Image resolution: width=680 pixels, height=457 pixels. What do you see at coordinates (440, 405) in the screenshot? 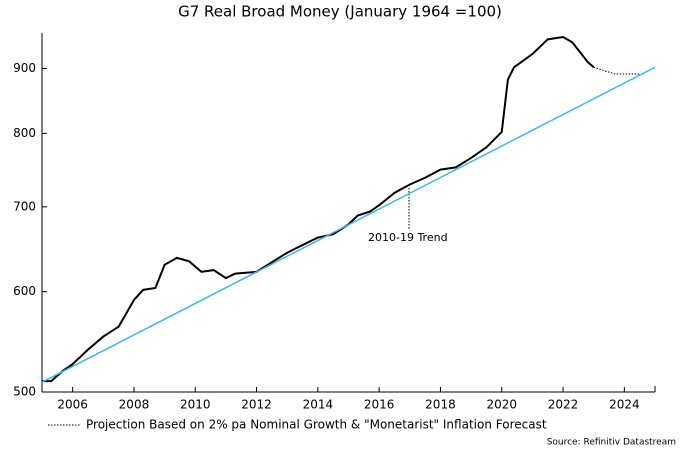
I see `x-tick-label: 2018` at bounding box center [440, 405].